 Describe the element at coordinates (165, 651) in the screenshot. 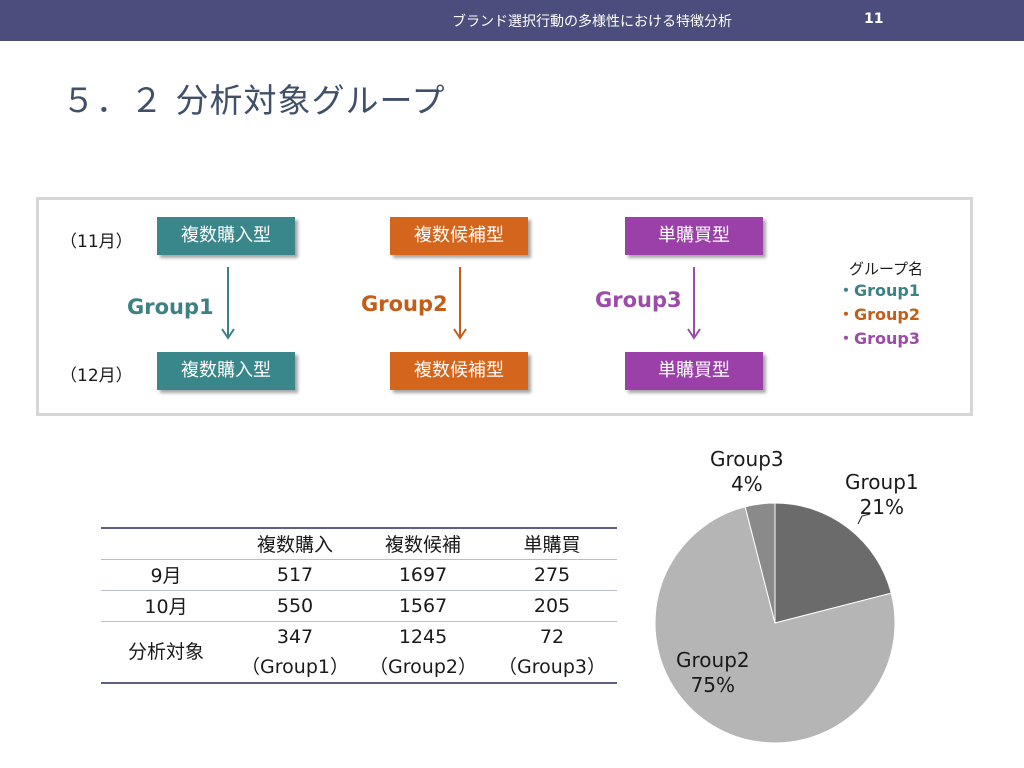

I see `table-row-label: 分析対象` at that location.